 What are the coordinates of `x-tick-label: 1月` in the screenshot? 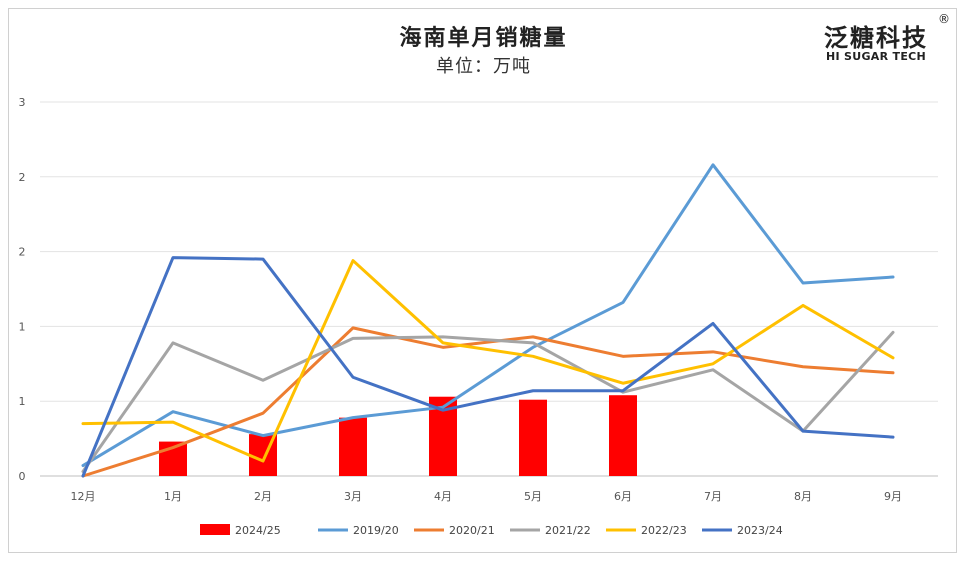 It's located at (173, 496).